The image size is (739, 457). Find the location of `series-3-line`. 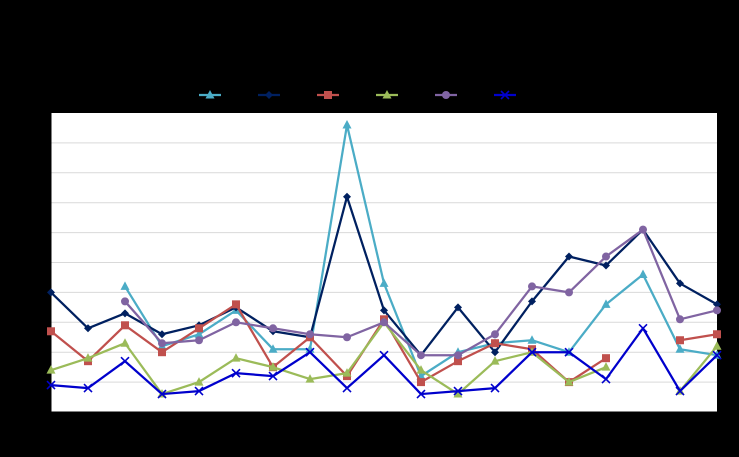

series-3-line is located at coordinates (328, 343).